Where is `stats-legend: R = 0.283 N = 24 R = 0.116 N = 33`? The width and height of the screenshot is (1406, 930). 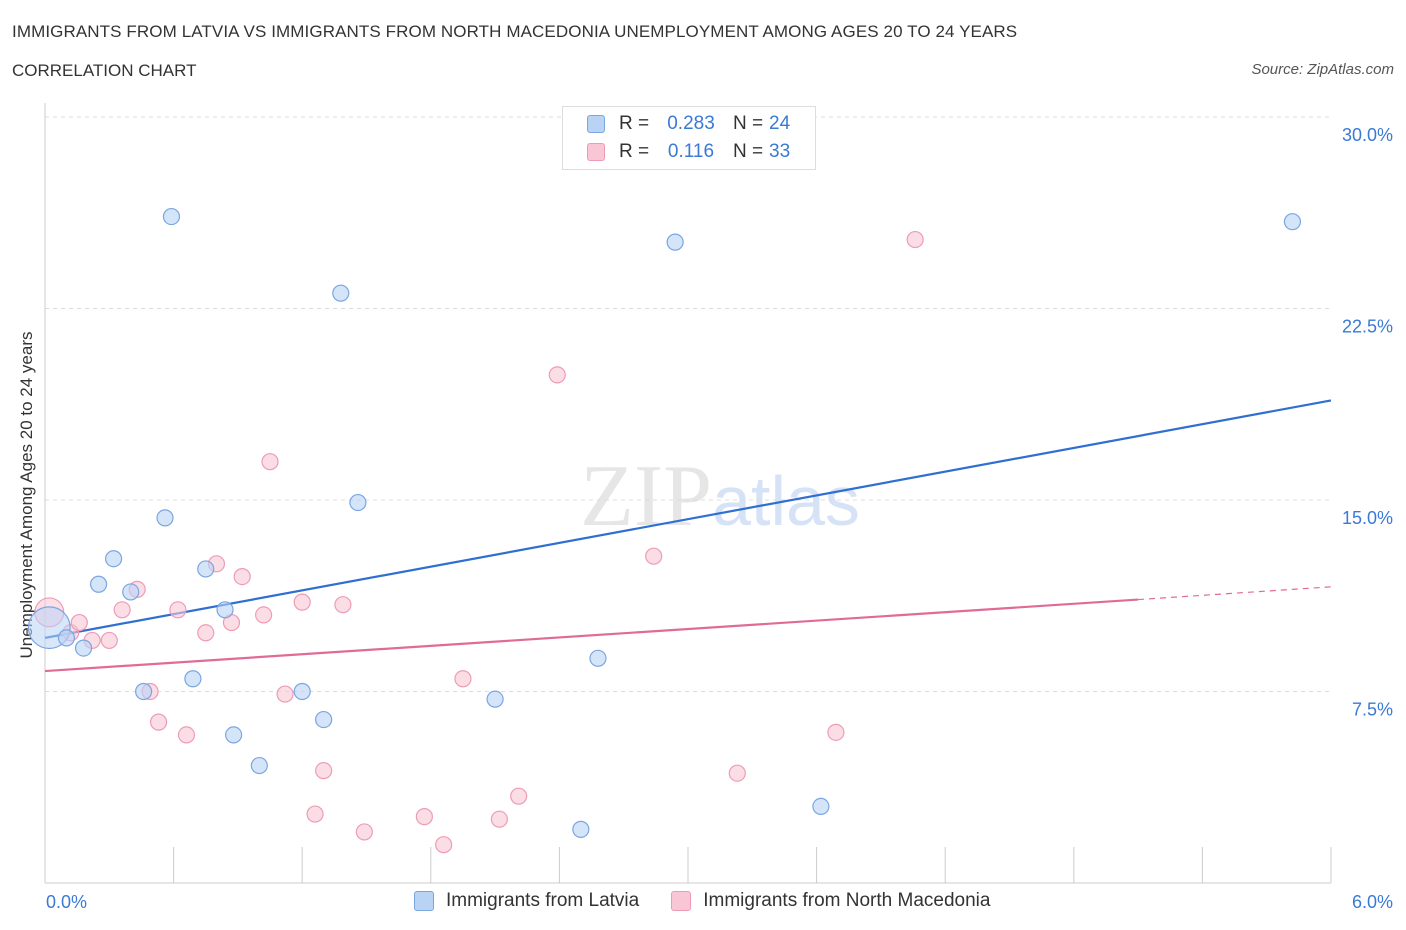 stats-legend: R = 0.283 N = 24 R = 0.116 N = 33 is located at coordinates (689, 138).